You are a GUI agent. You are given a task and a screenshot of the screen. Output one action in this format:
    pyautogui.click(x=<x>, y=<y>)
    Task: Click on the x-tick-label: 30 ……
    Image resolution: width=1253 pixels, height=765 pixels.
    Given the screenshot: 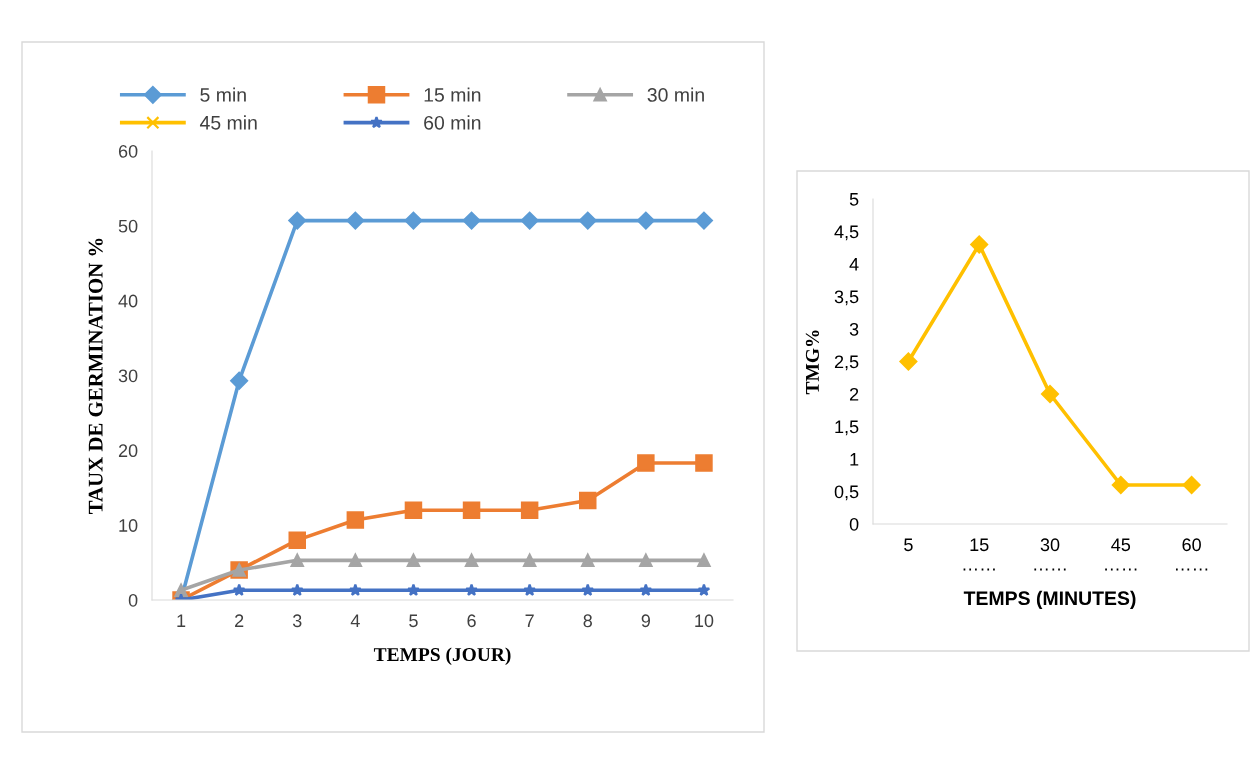 What is the action you would take?
    pyautogui.click(x=1050, y=554)
    